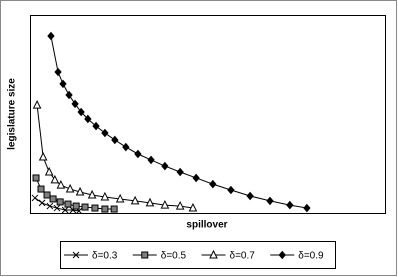 The image size is (398, 277). I want to click on x-axis-label: spillover, so click(206, 225).